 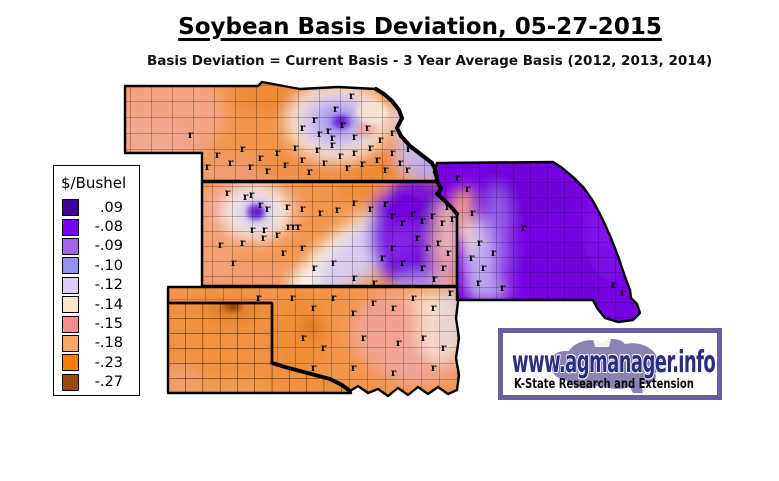 I want to click on legend-value-label: -.10, so click(x=108, y=265).